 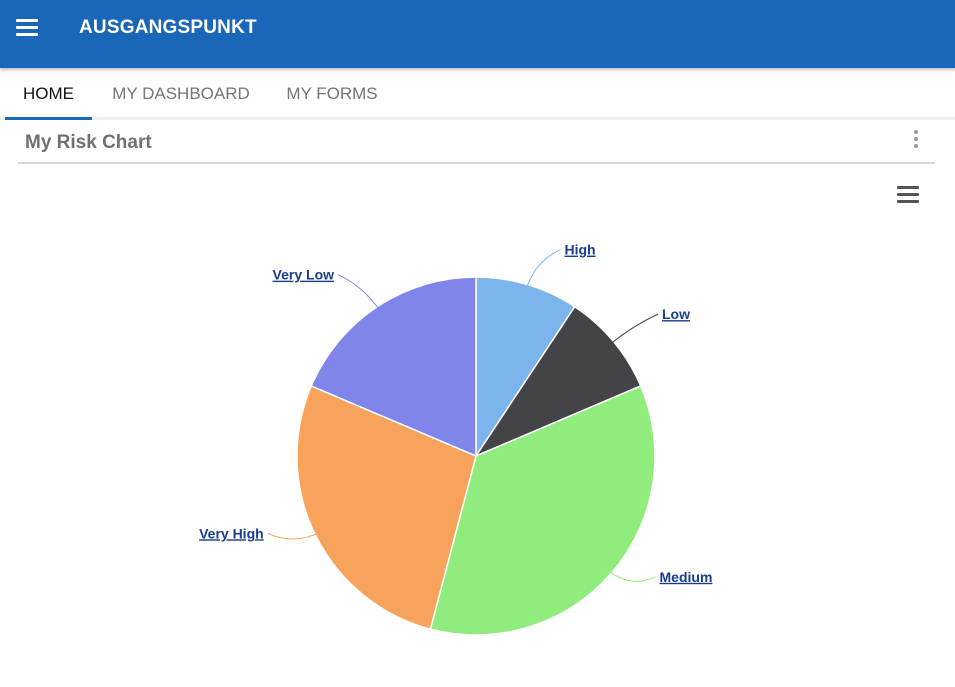 What do you see at coordinates (686, 577) in the screenshot?
I see `data-label-medium: Medium` at bounding box center [686, 577].